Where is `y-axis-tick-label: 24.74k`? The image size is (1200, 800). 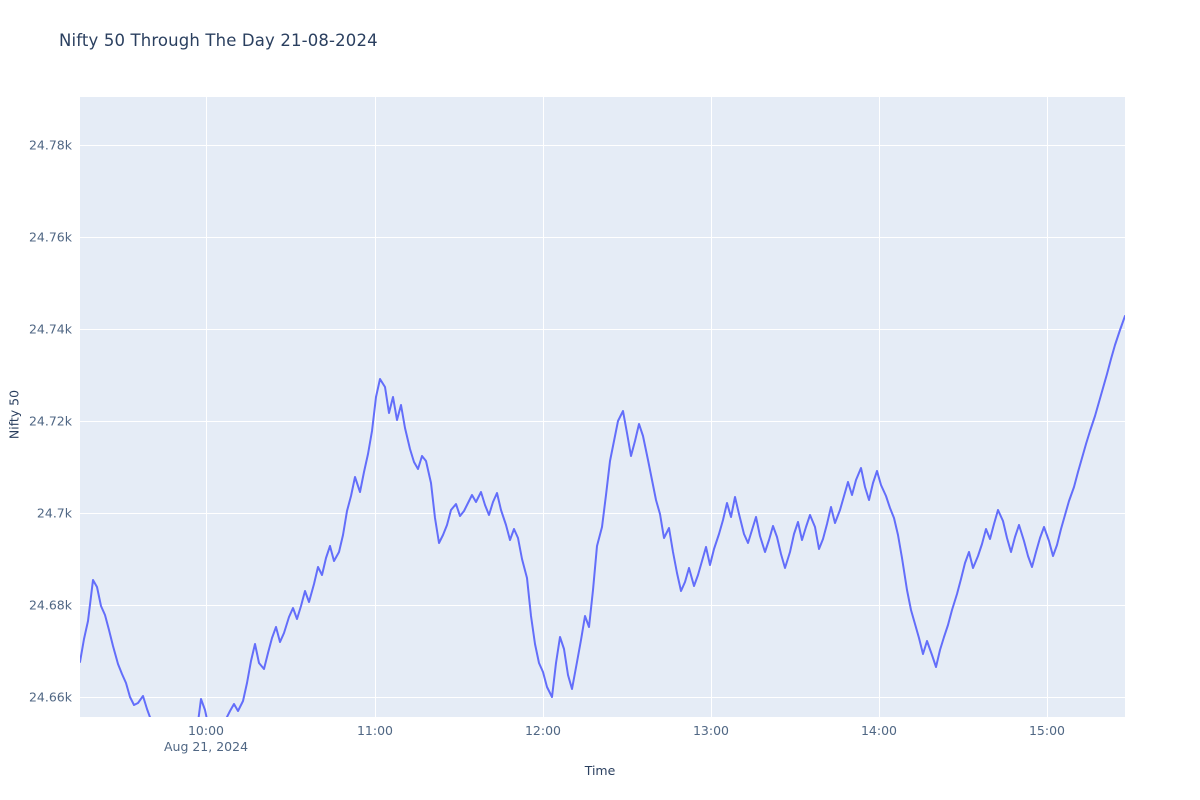
y-axis-tick-label: 24.74k is located at coordinates (50, 329).